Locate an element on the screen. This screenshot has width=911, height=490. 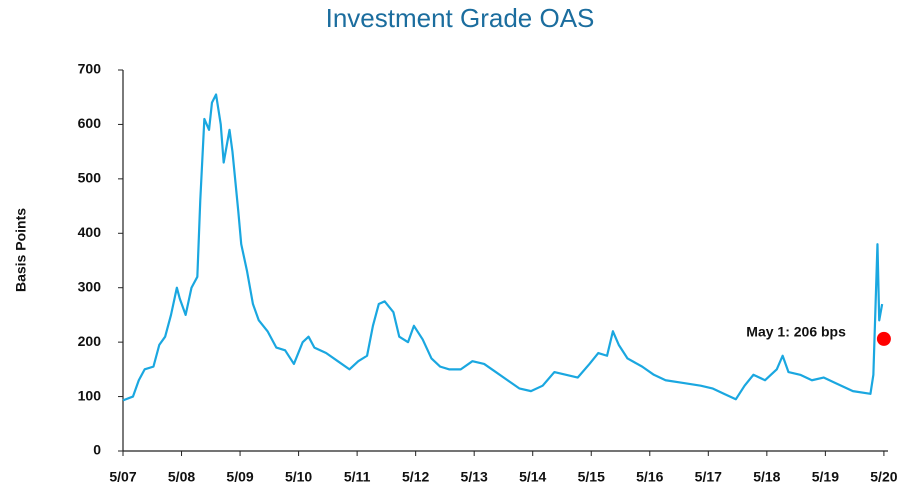
y-tick-label: 500 is located at coordinates (90, 178).